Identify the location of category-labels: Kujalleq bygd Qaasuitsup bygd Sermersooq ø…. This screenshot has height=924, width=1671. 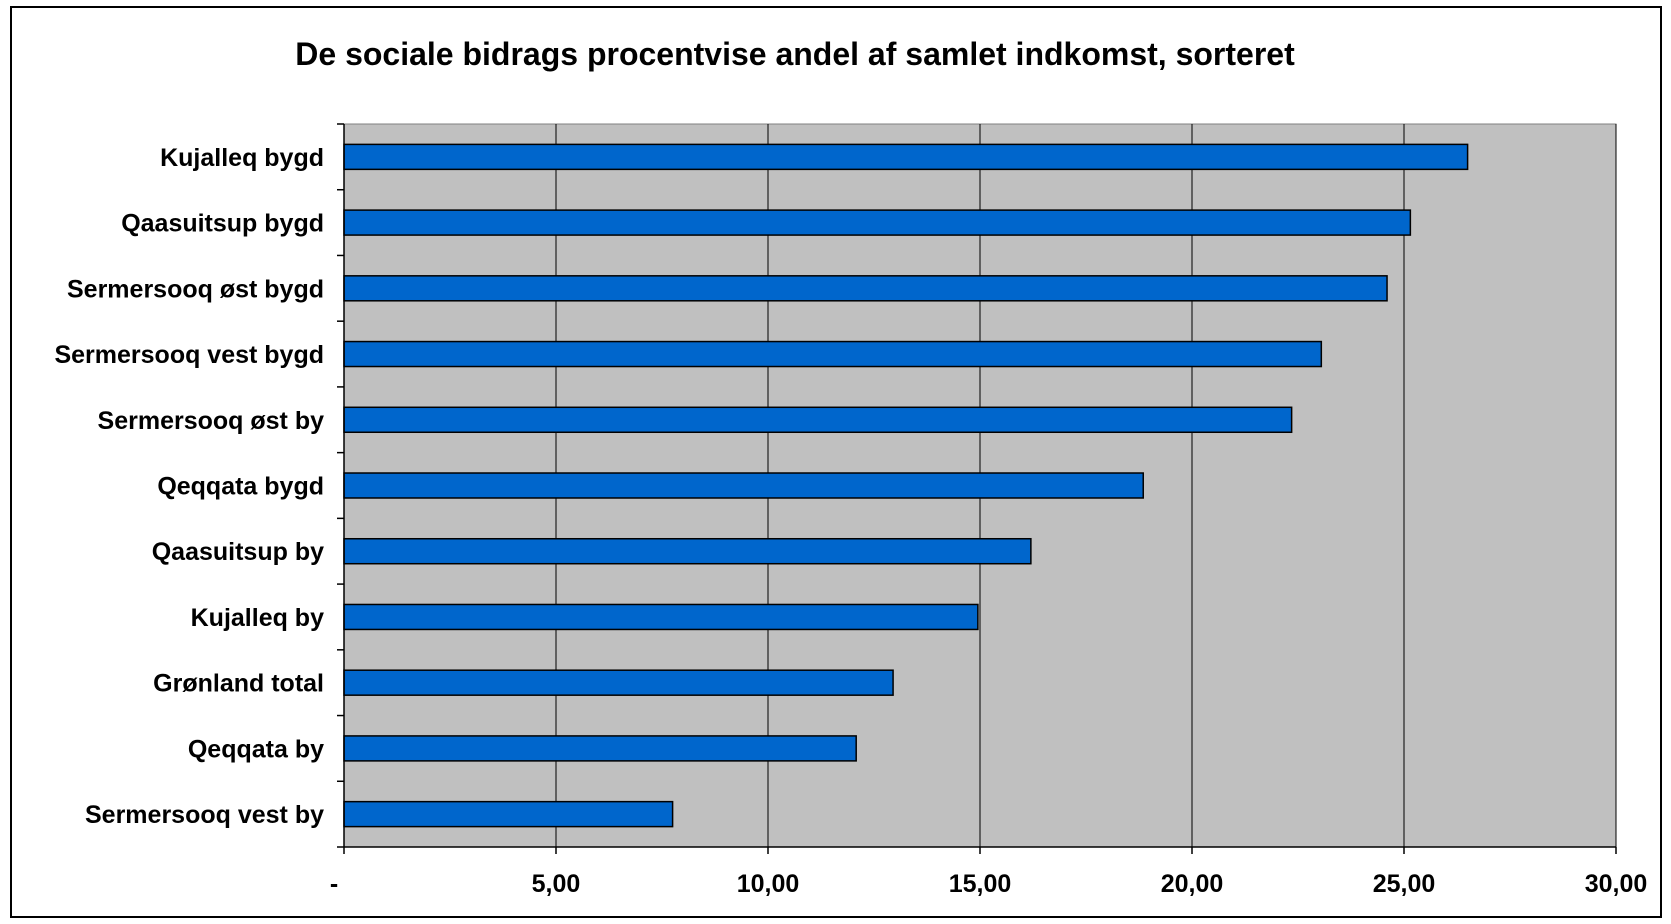
(189, 486).